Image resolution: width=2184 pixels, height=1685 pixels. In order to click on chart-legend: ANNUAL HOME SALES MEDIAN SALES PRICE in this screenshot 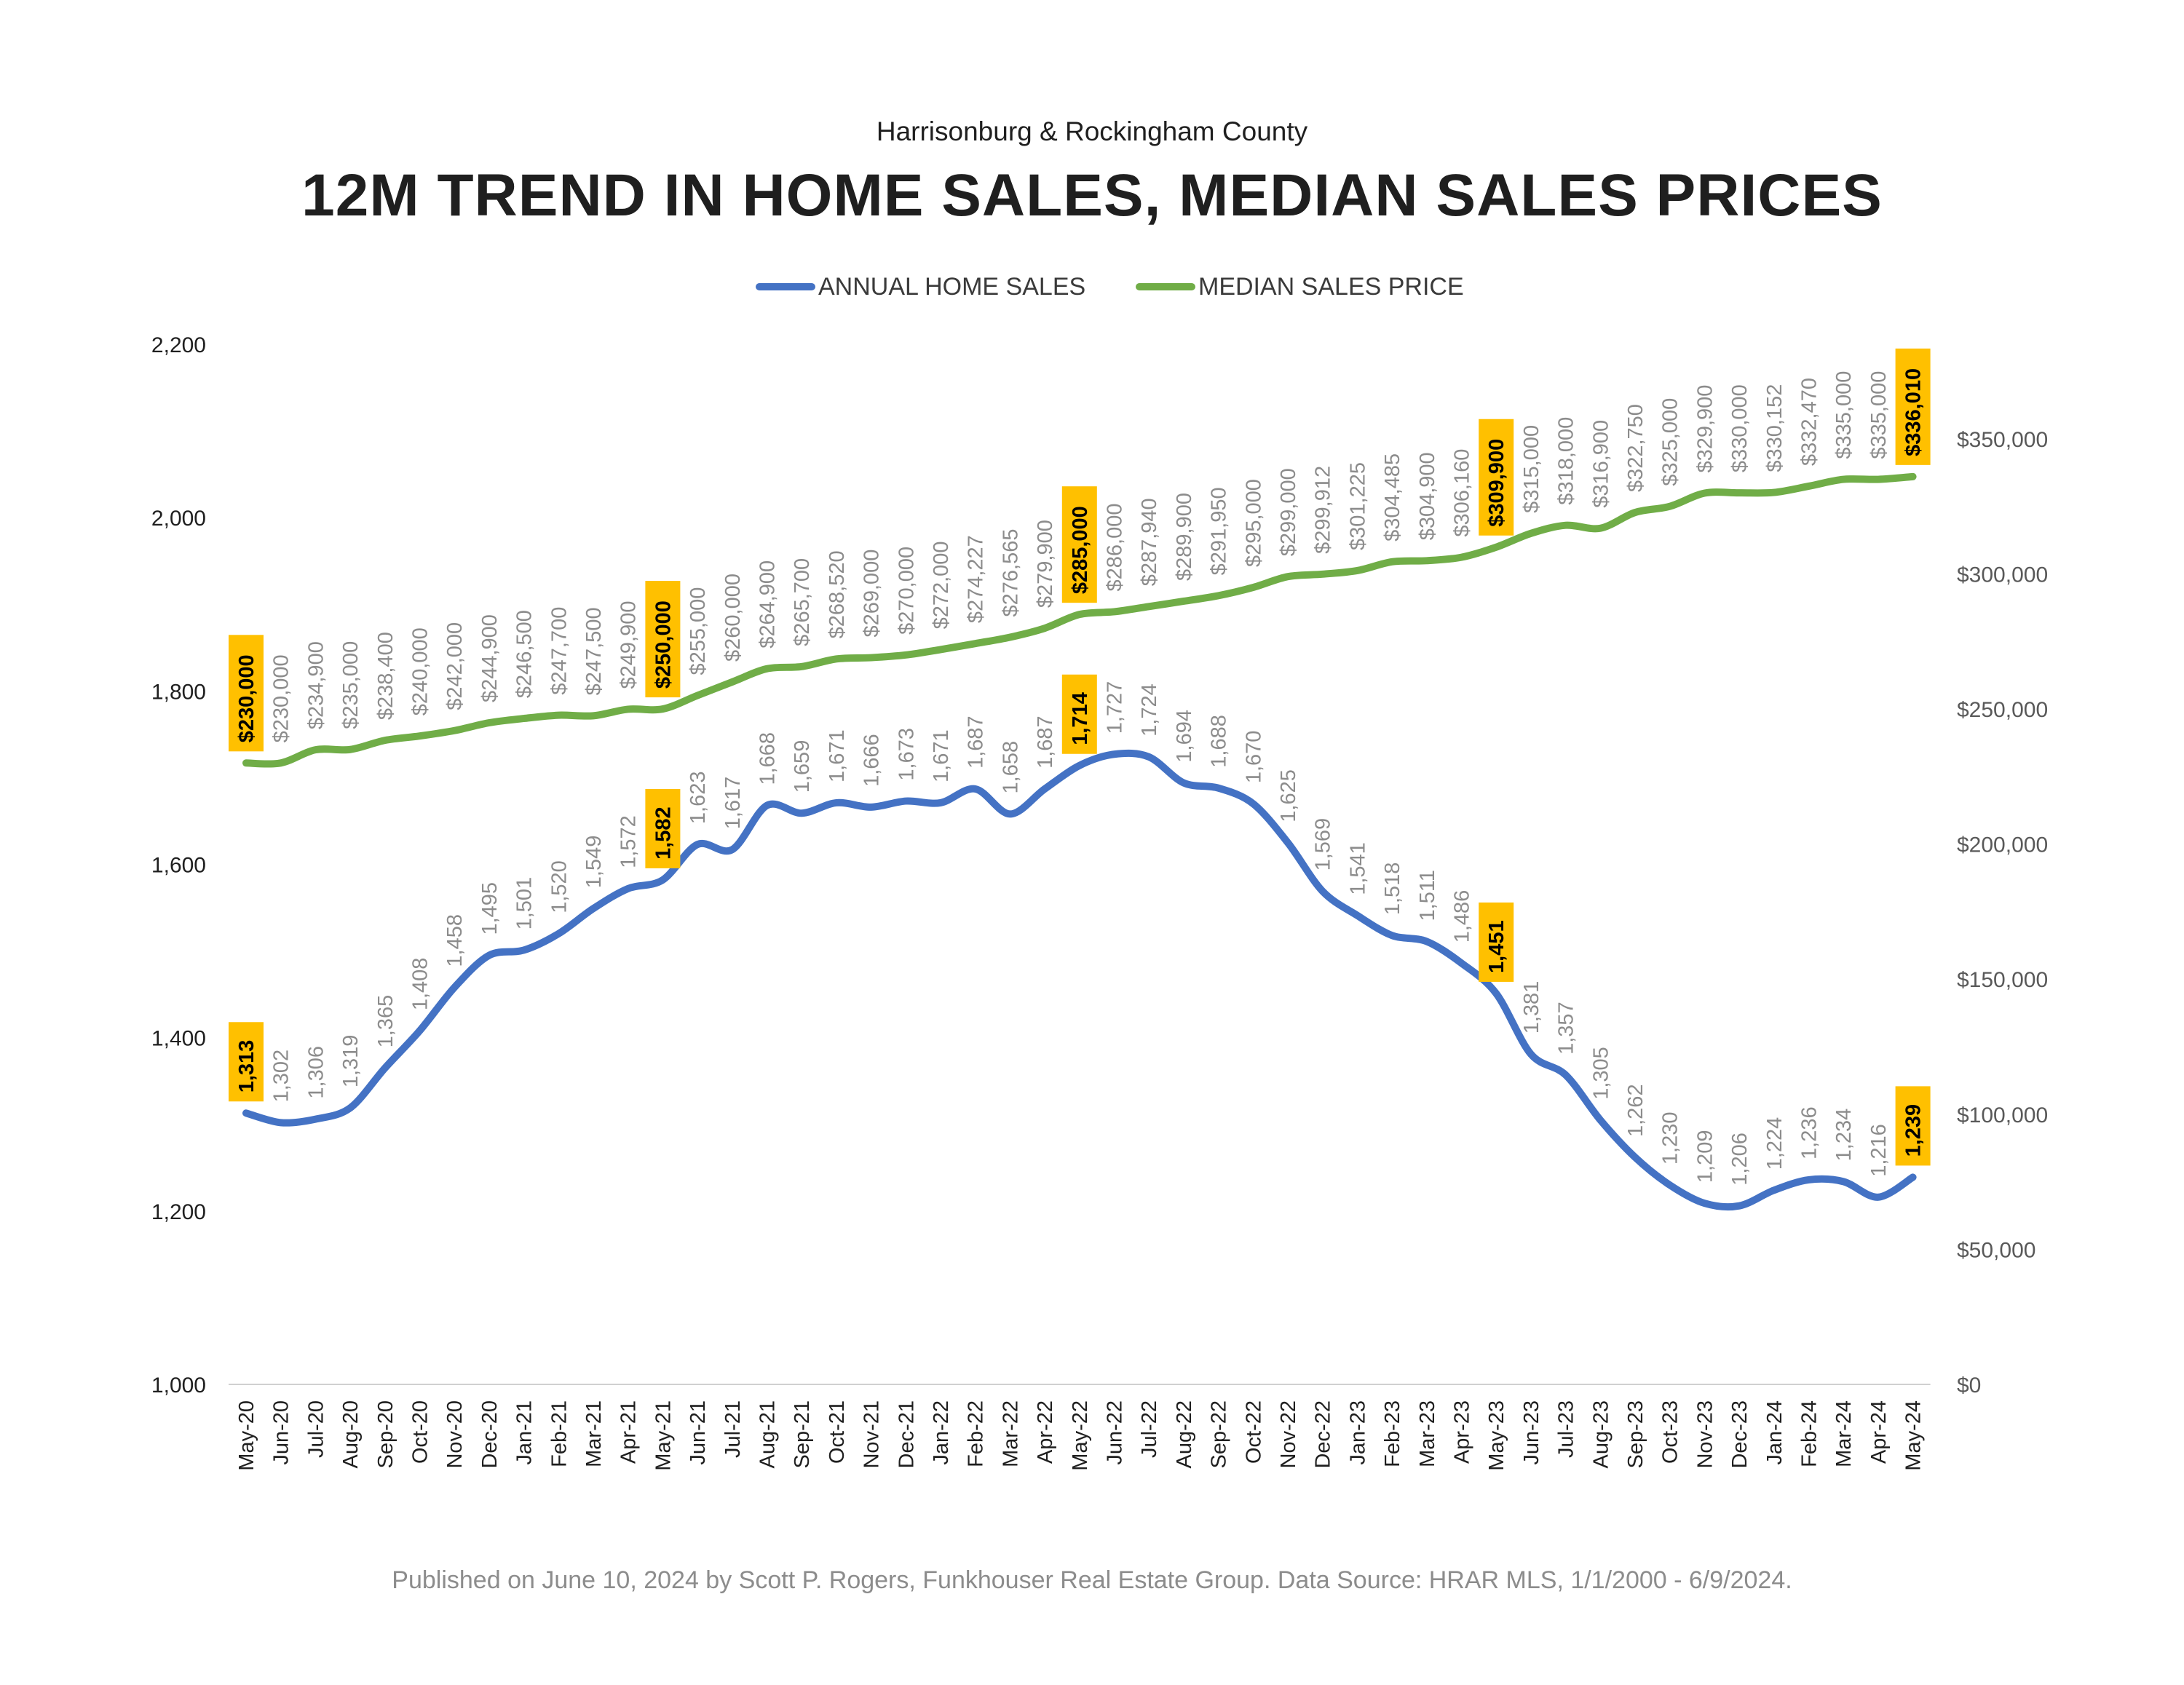, I will do `click(1092, 287)`.